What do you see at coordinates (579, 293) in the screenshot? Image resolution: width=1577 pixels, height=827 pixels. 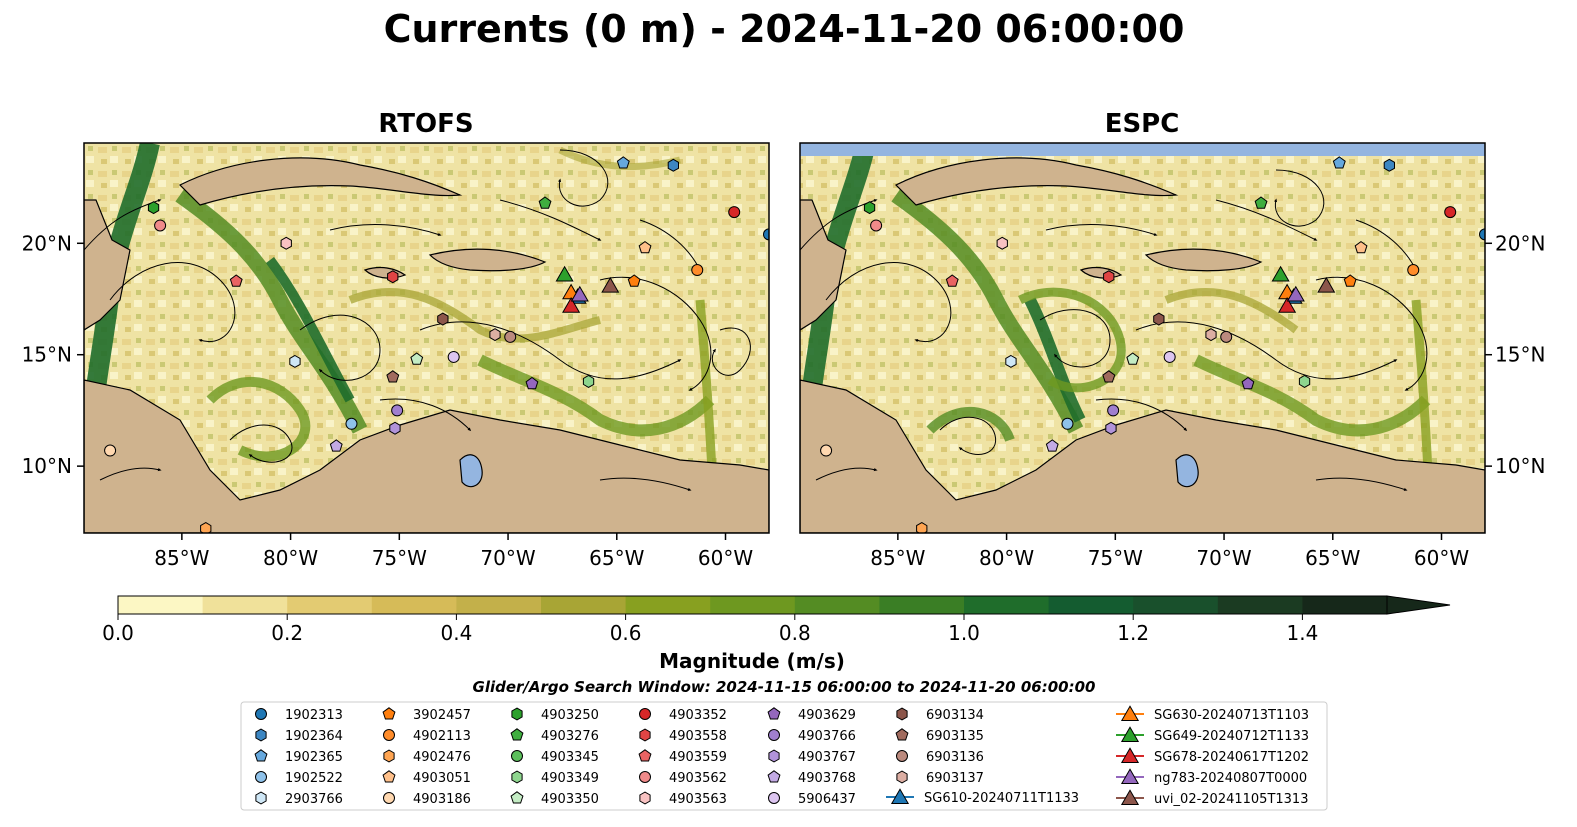 I see `float-marker-ng783-20240807T0000` at bounding box center [579, 293].